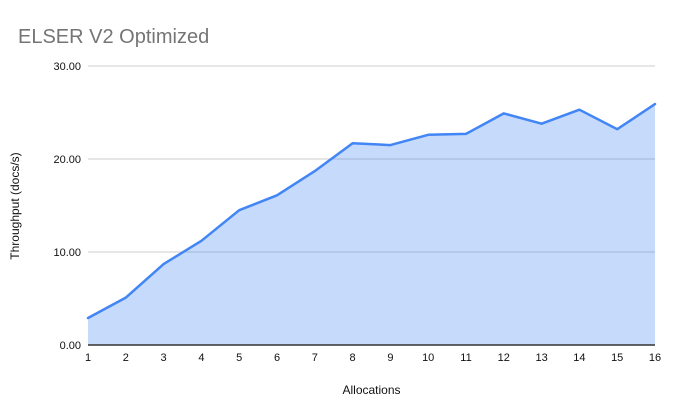  I want to click on x-tick-label: 9, so click(390, 358).